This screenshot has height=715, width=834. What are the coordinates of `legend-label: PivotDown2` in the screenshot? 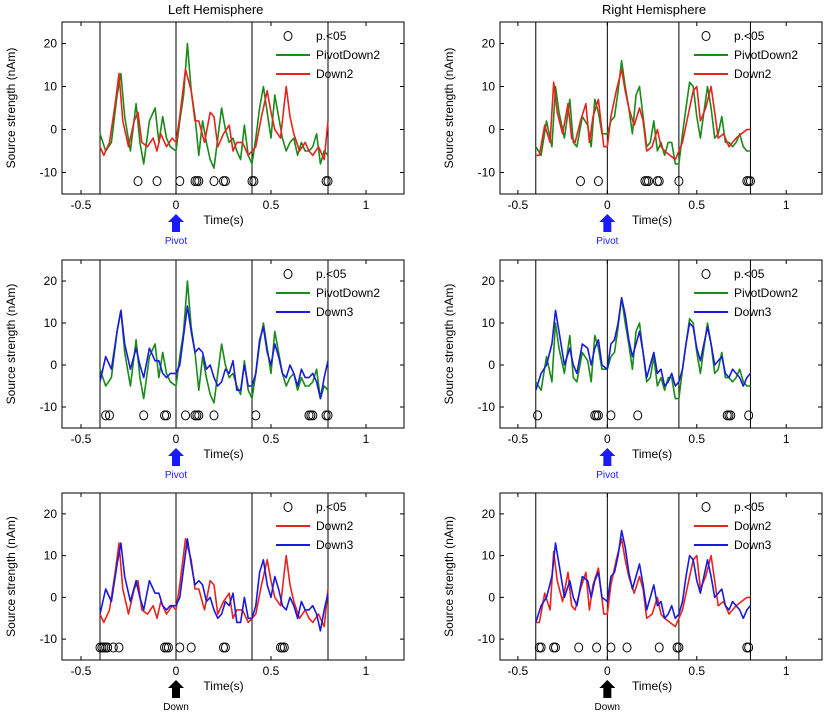 It's located at (348, 55).